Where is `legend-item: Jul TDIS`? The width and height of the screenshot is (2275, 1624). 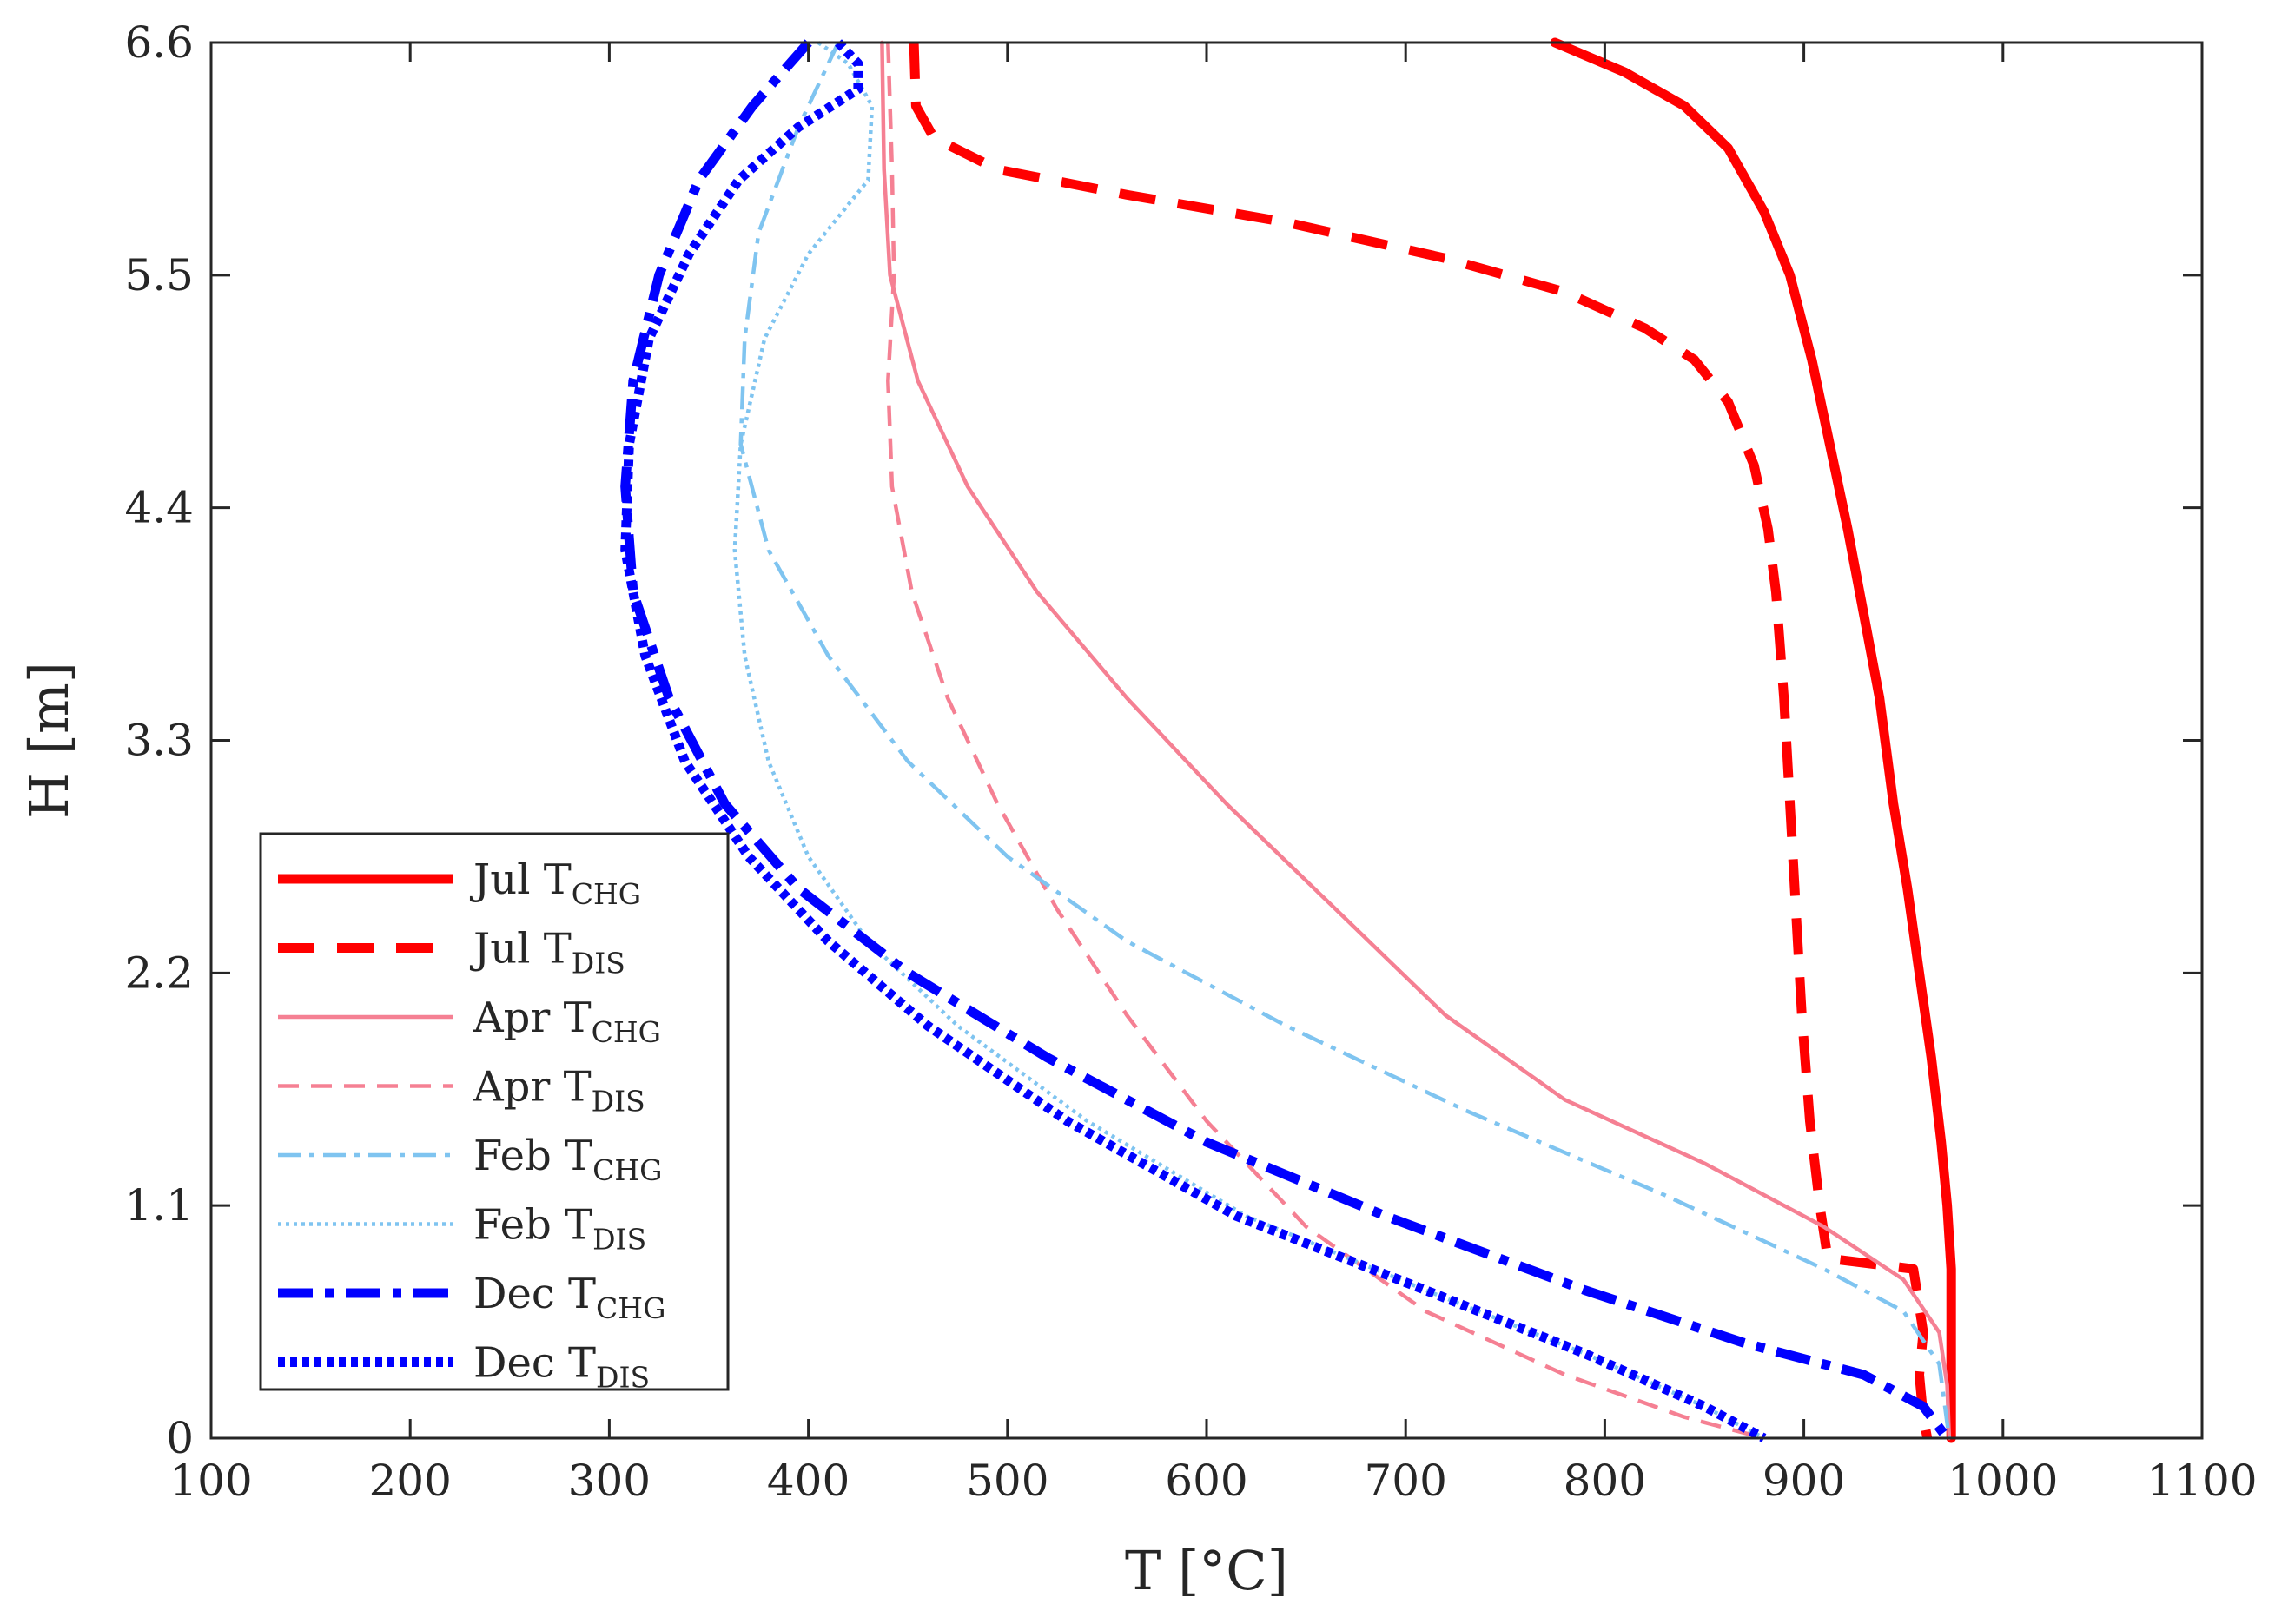
legend-item: Jul TDIS is located at coordinates (451, 952).